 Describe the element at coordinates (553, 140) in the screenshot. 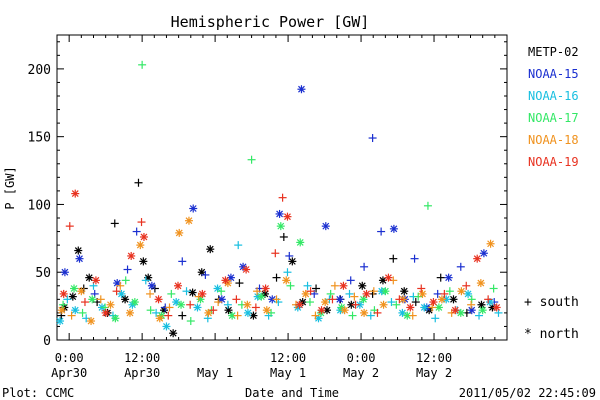

I see `legend-noaa-18: NOAA-18` at that location.